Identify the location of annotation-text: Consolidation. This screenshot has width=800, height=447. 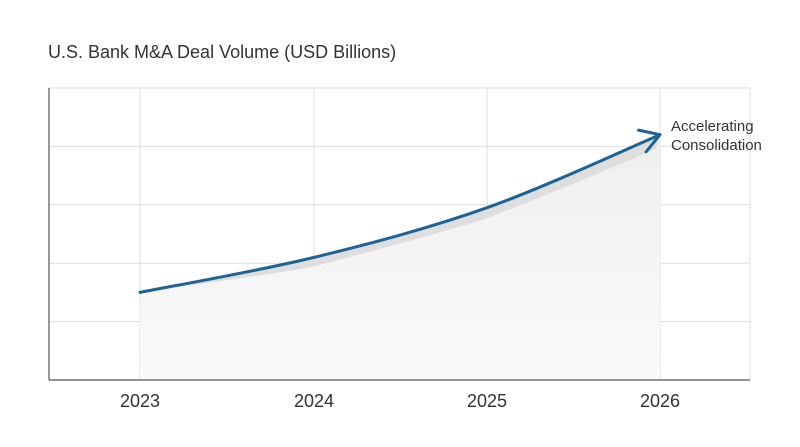
(716, 145).